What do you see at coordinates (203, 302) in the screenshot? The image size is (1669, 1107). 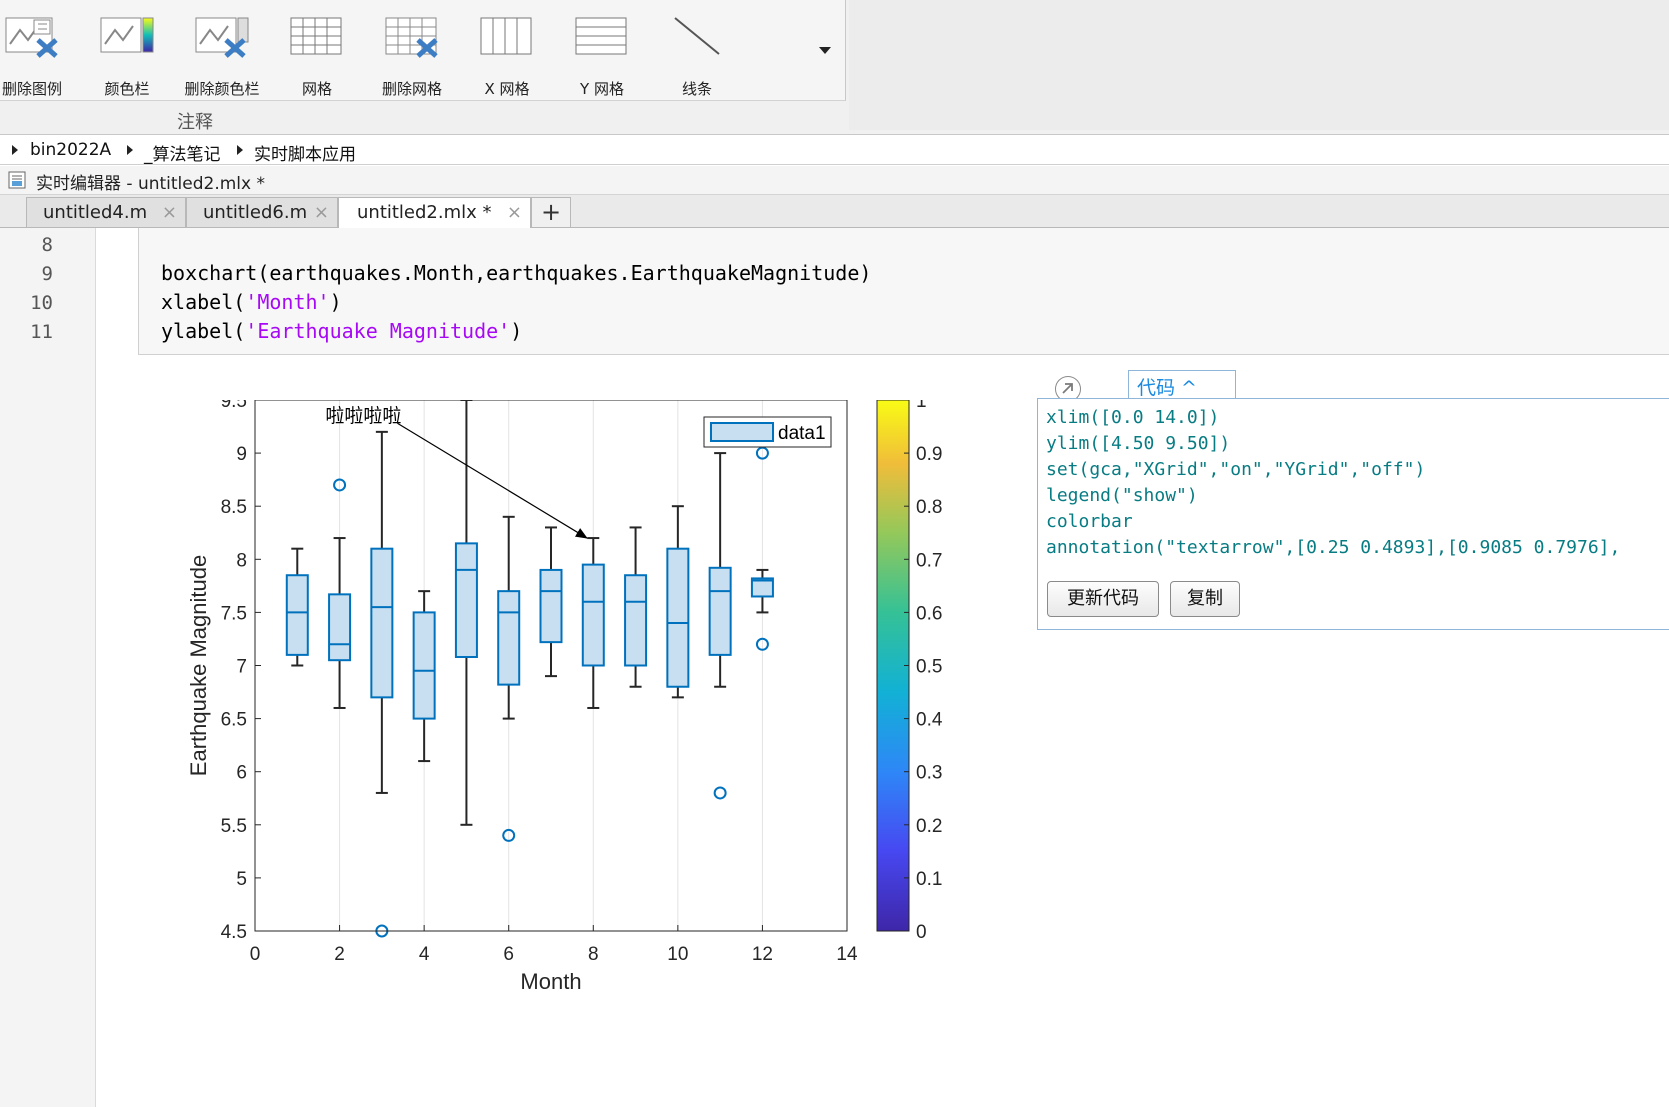 I see `code-function: xlabel(` at bounding box center [203, 302].